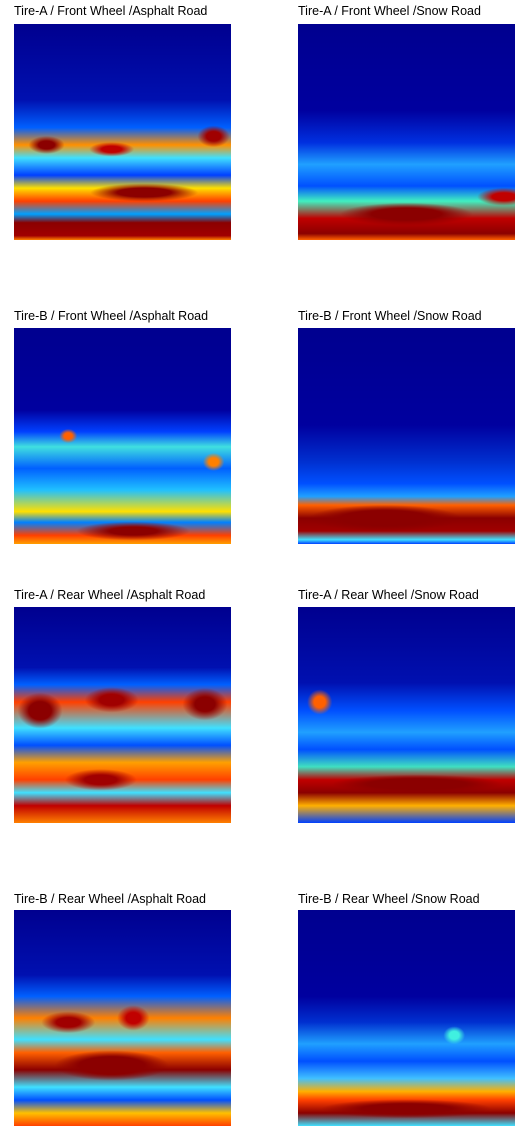 The image size is (518, 1129). What do you see at coordinates (389, 899) in the screenshot?
I see `panel-title: Tire-B / Rear Wheel /Snow Road` at bounding box center [389, 899].